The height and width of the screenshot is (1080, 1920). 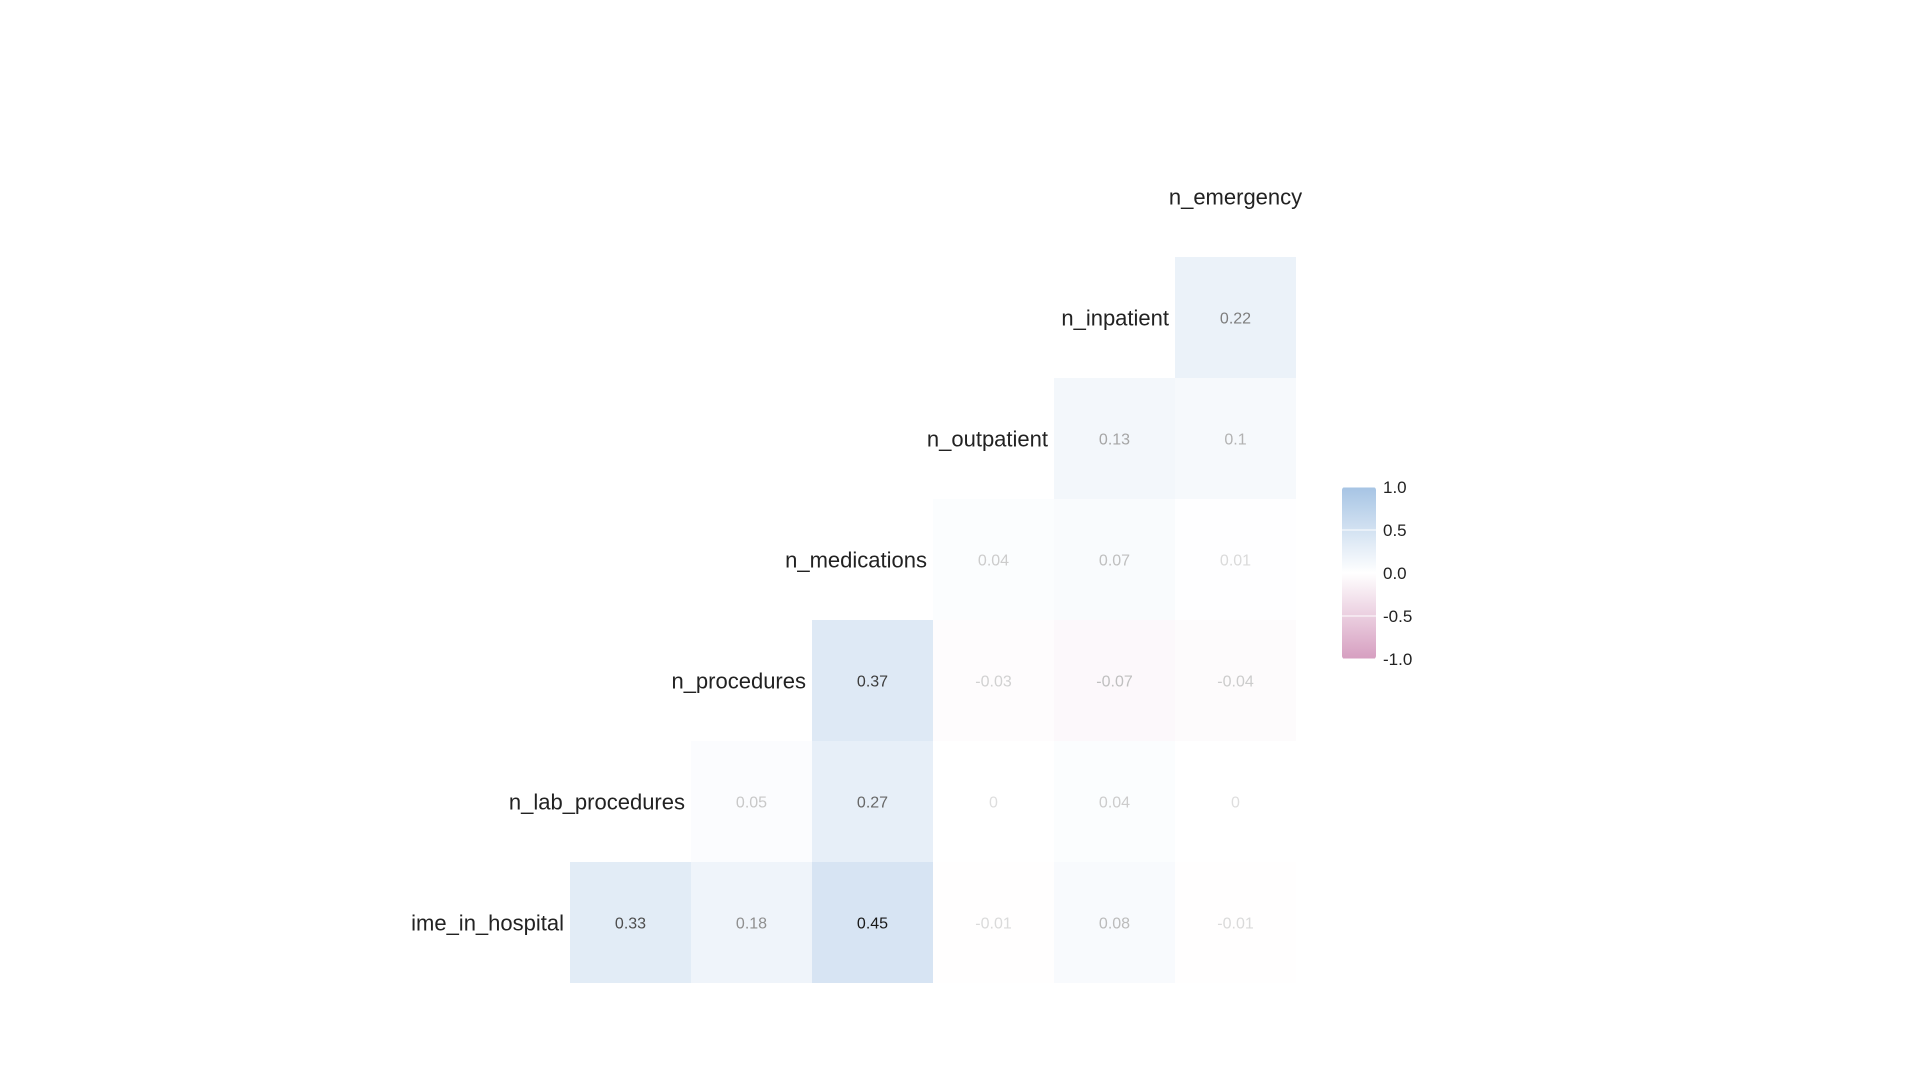 I want to click on legend-tick-label: -1.0, so click(x=1397, y=659).